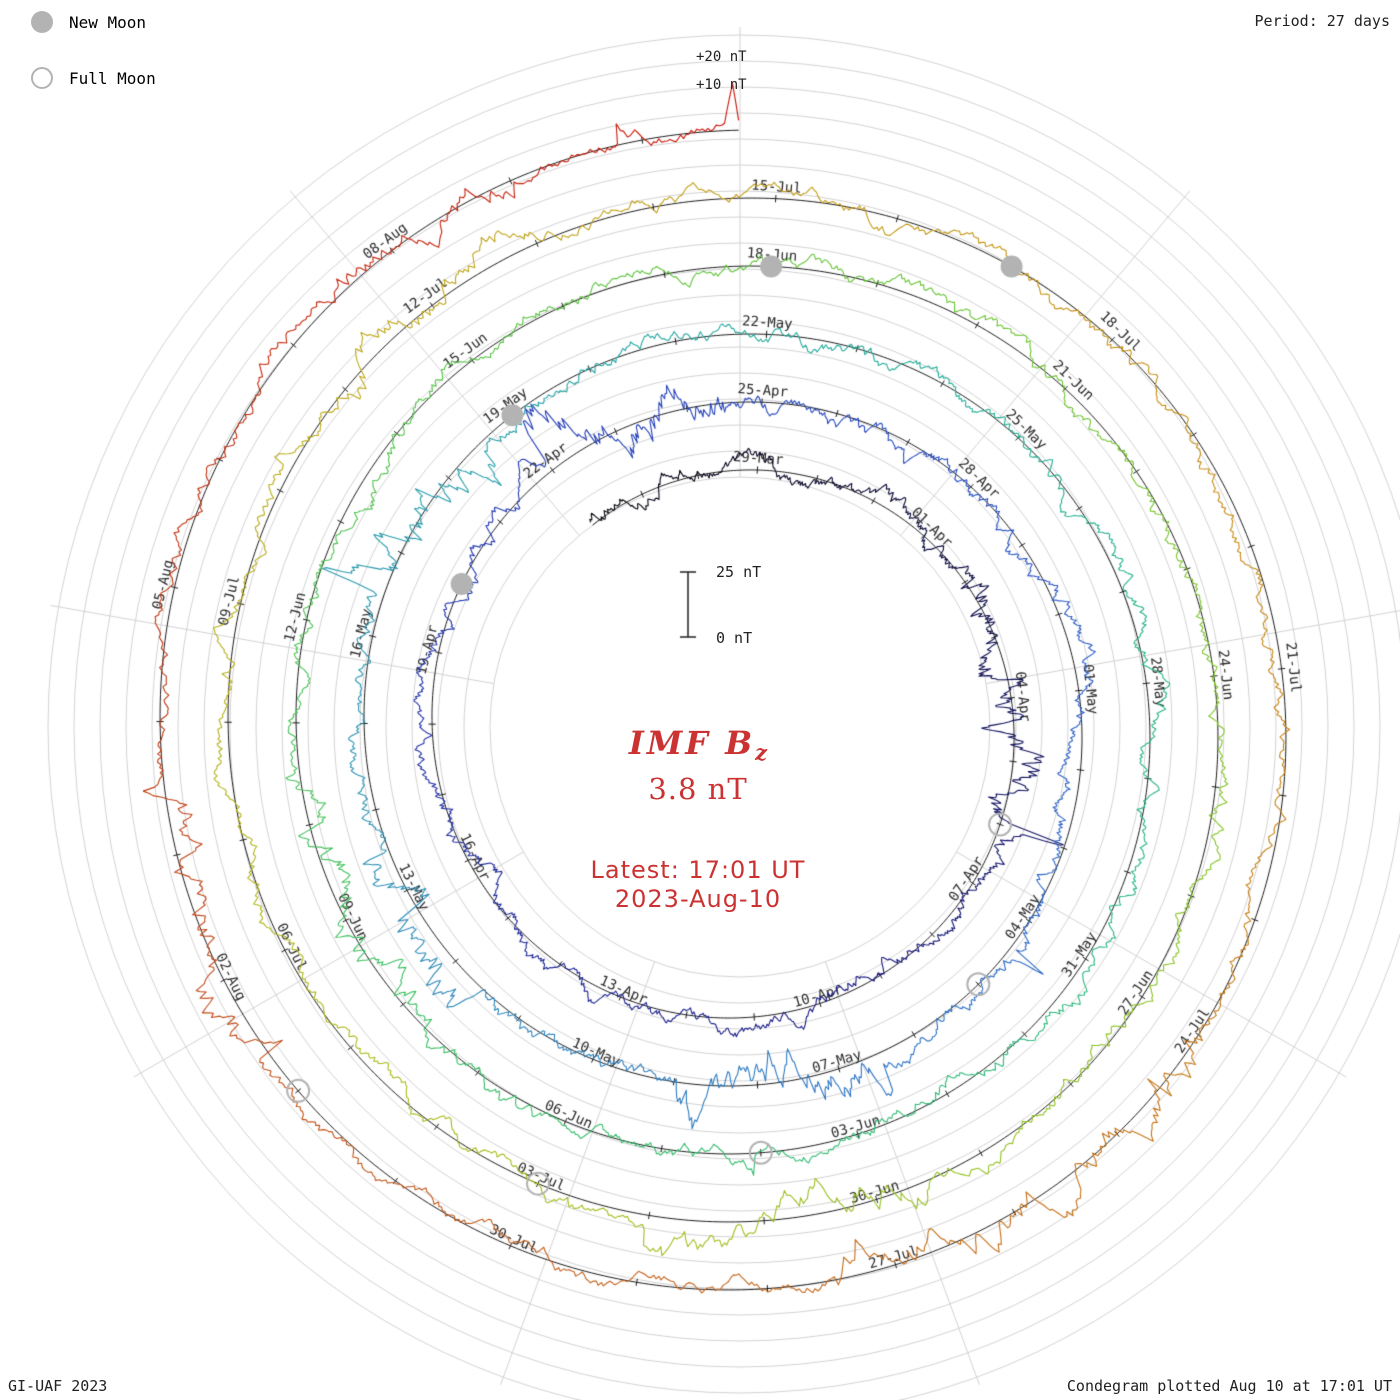 The height and width of the screenshot is (1400, 1400). What do you see at coordinates (1322, 21) in the screenshot?
I see `period-label: Period: 27 days` at bounding box center [1322, 21].